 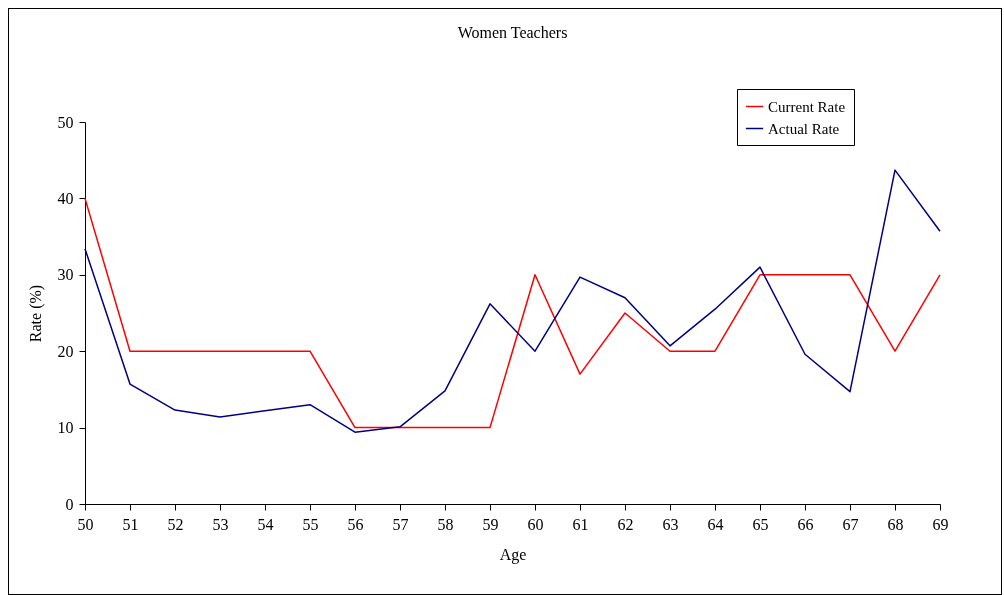 What do you see at coordinates (715, 524) in the screenshot?
I see `x-tick-label: 64` at bounding box center [715, 524].